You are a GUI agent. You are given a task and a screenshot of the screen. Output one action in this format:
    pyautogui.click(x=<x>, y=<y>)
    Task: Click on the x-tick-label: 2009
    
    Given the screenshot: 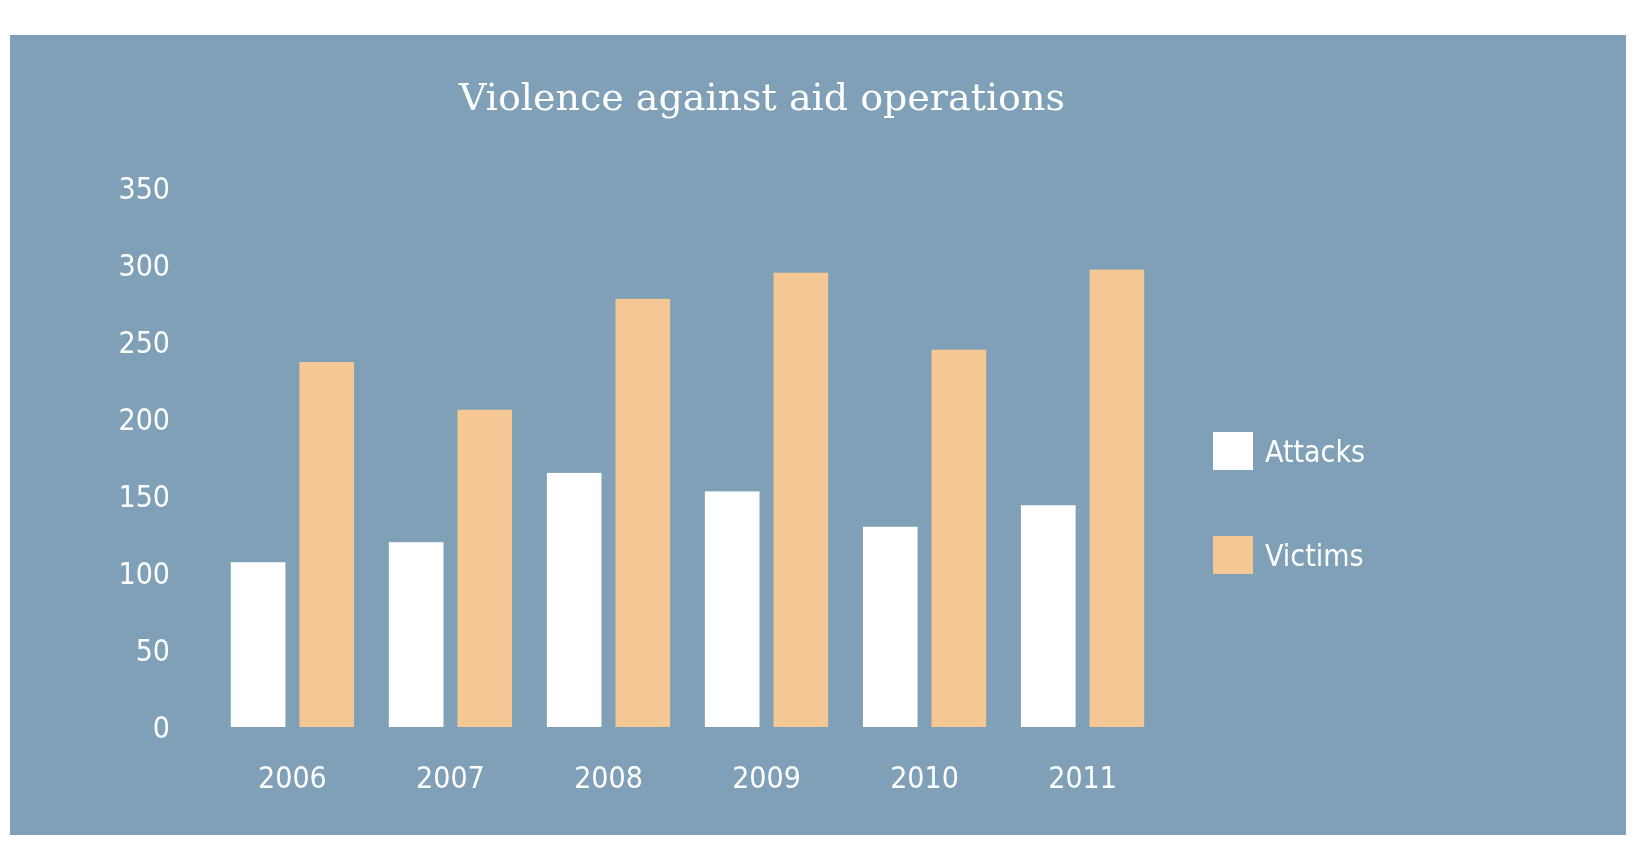 What is the action you would take?
    pyautogui.click(x=766, y=777)
    